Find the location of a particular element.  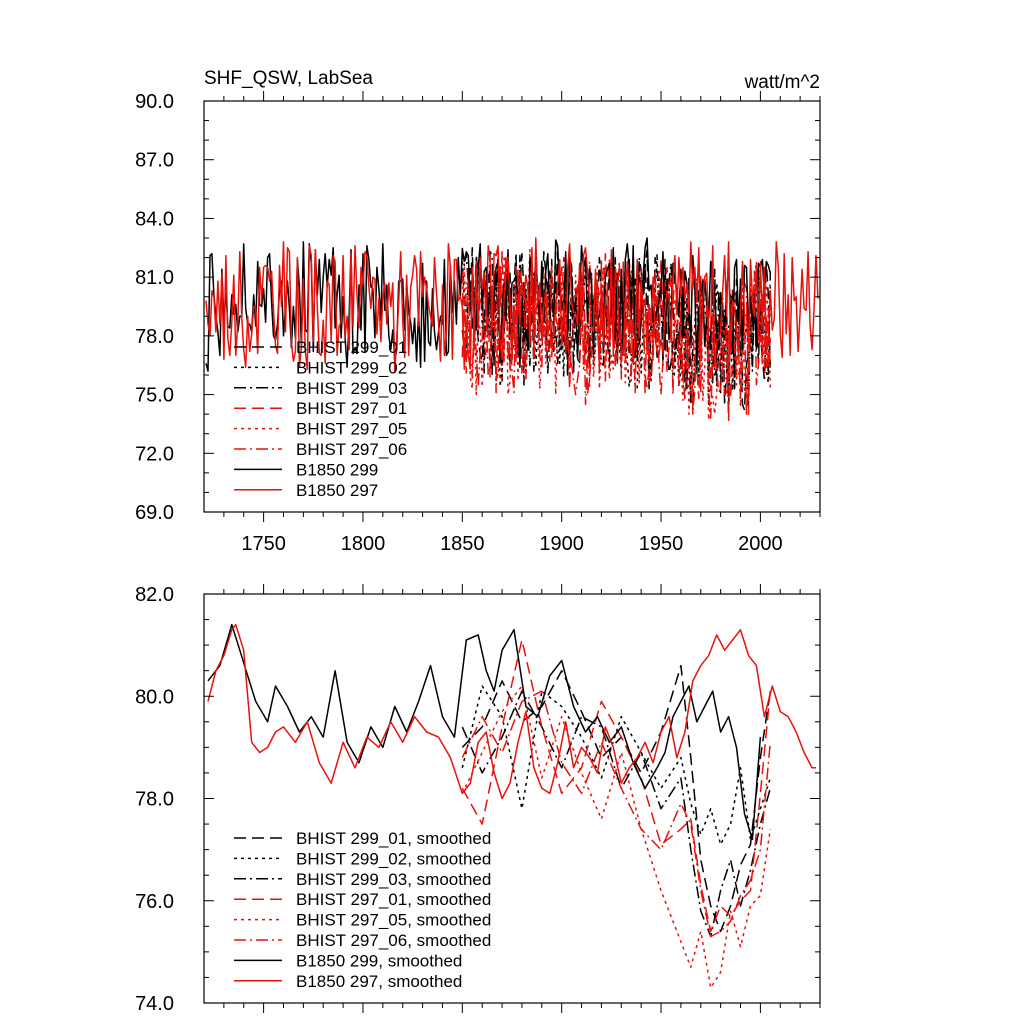

legend-label-bhist-297-06: BHIST 297_06 is located at coordinates (351, 449).